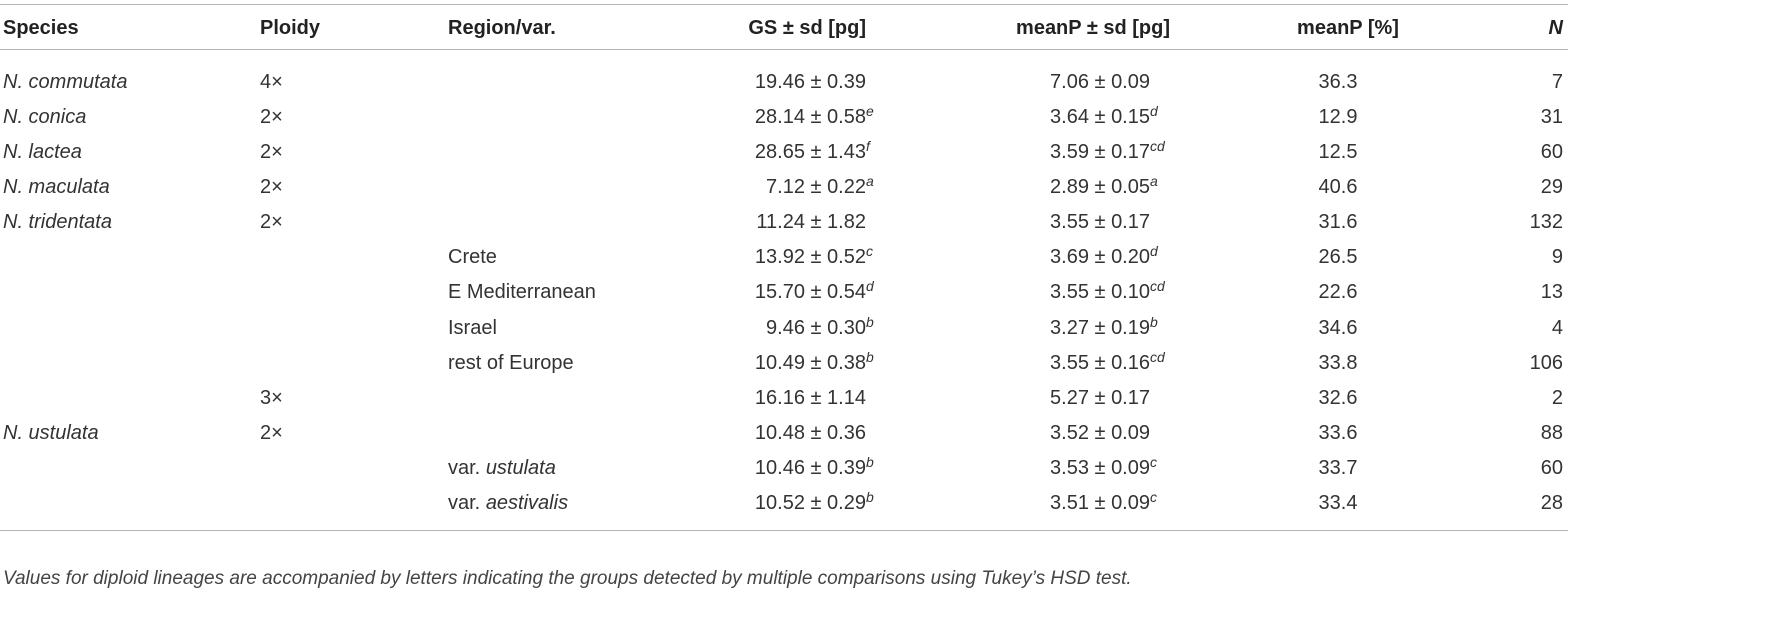 Image resolution: width=1772 pixels, height=638 pixels. I want to click on gs-cell: 19.46 ± 0.39, so click(810, 82).